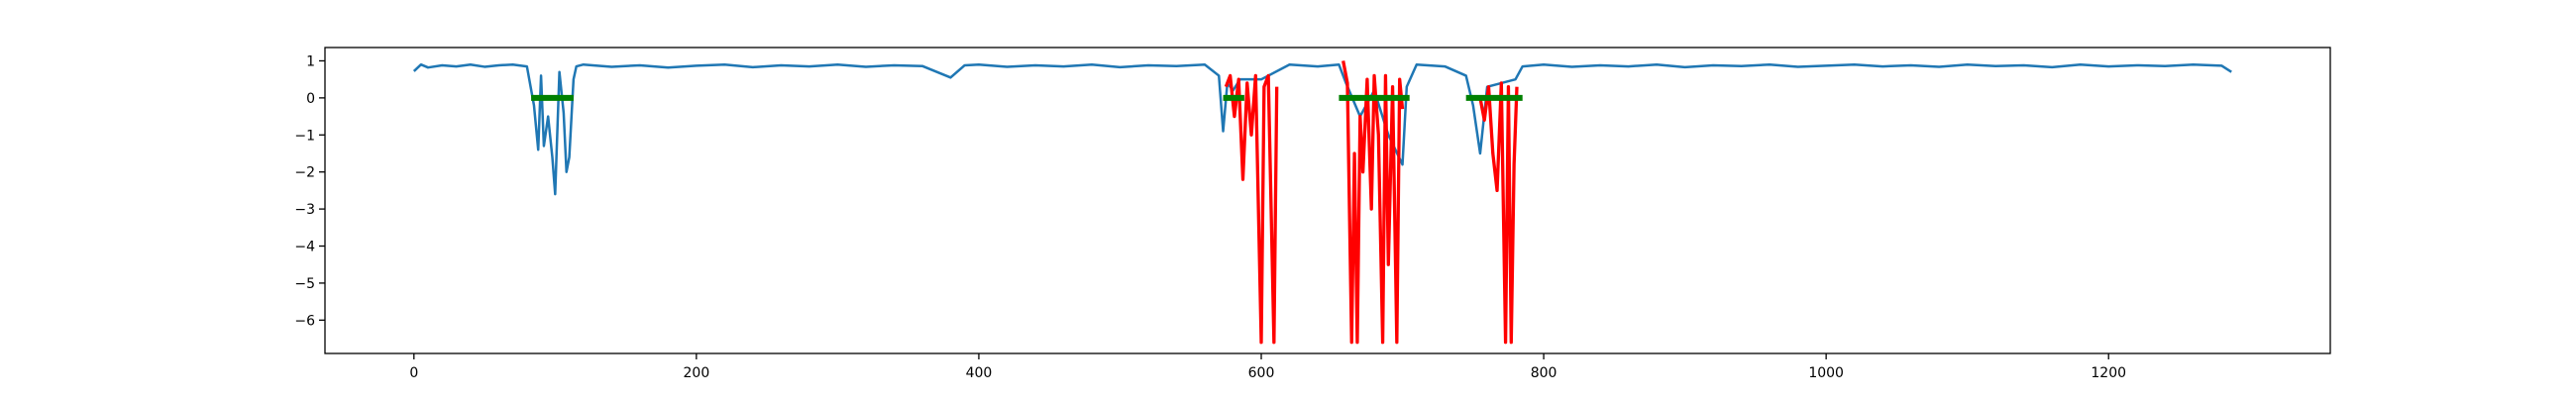  Describe the element at coordinates (413, 373) in the screenshot. I see `x-tick-label: 0` at that location.